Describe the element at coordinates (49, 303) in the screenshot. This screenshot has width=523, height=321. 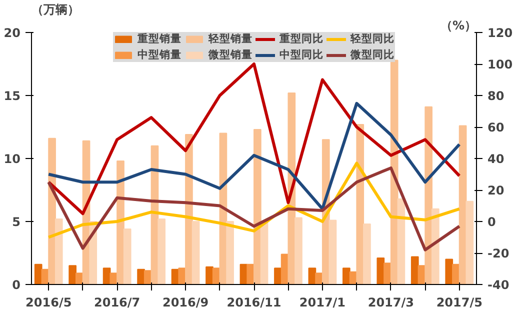
I see `x-tick-label: 2016/5` at that location.